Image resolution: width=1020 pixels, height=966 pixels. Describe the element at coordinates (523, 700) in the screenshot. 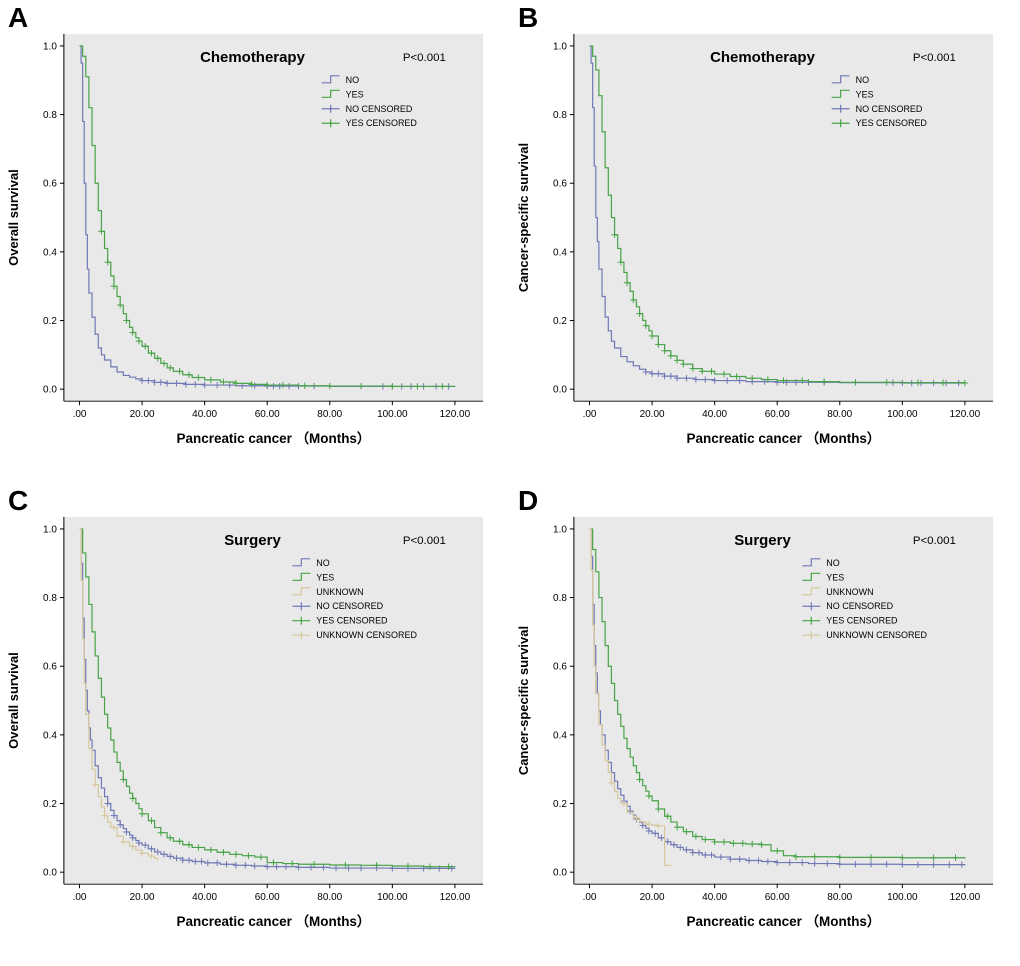

I see `y-axis-label: Cancer-specific survival` at that location.